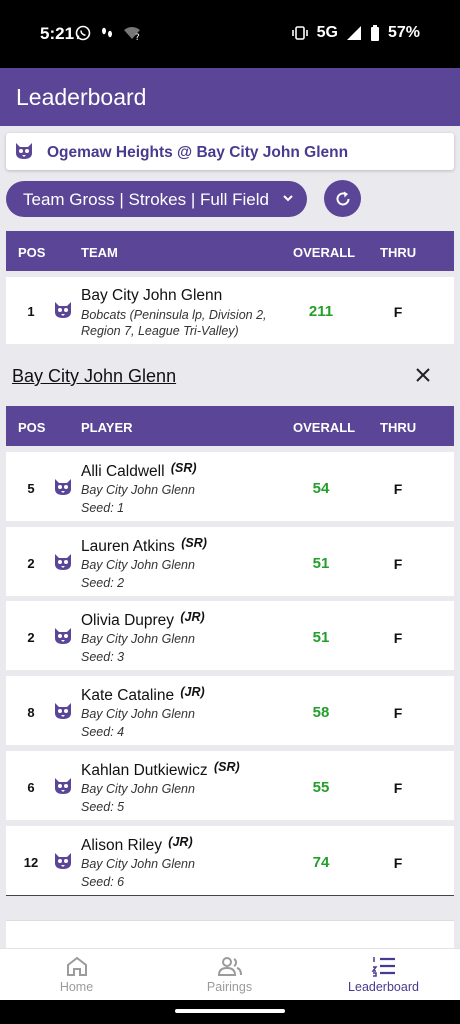  Describe the element at coordinates (146, 199) in the screenshot. I see `filter-label: Team Gross | Strokes | Full Field` at that location.